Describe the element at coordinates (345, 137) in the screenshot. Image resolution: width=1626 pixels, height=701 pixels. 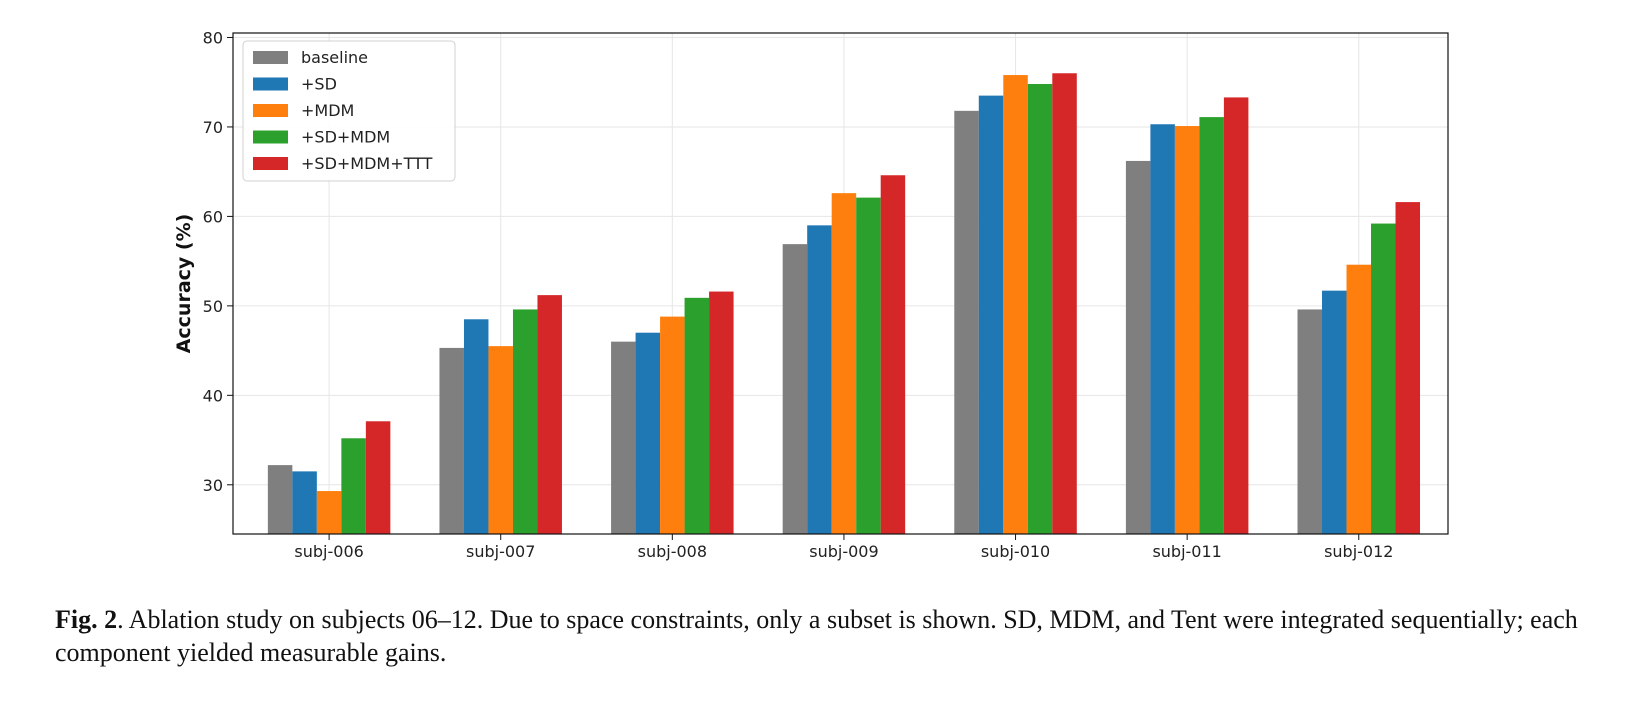
I see `legend-label: +SD+MDM` at that location.